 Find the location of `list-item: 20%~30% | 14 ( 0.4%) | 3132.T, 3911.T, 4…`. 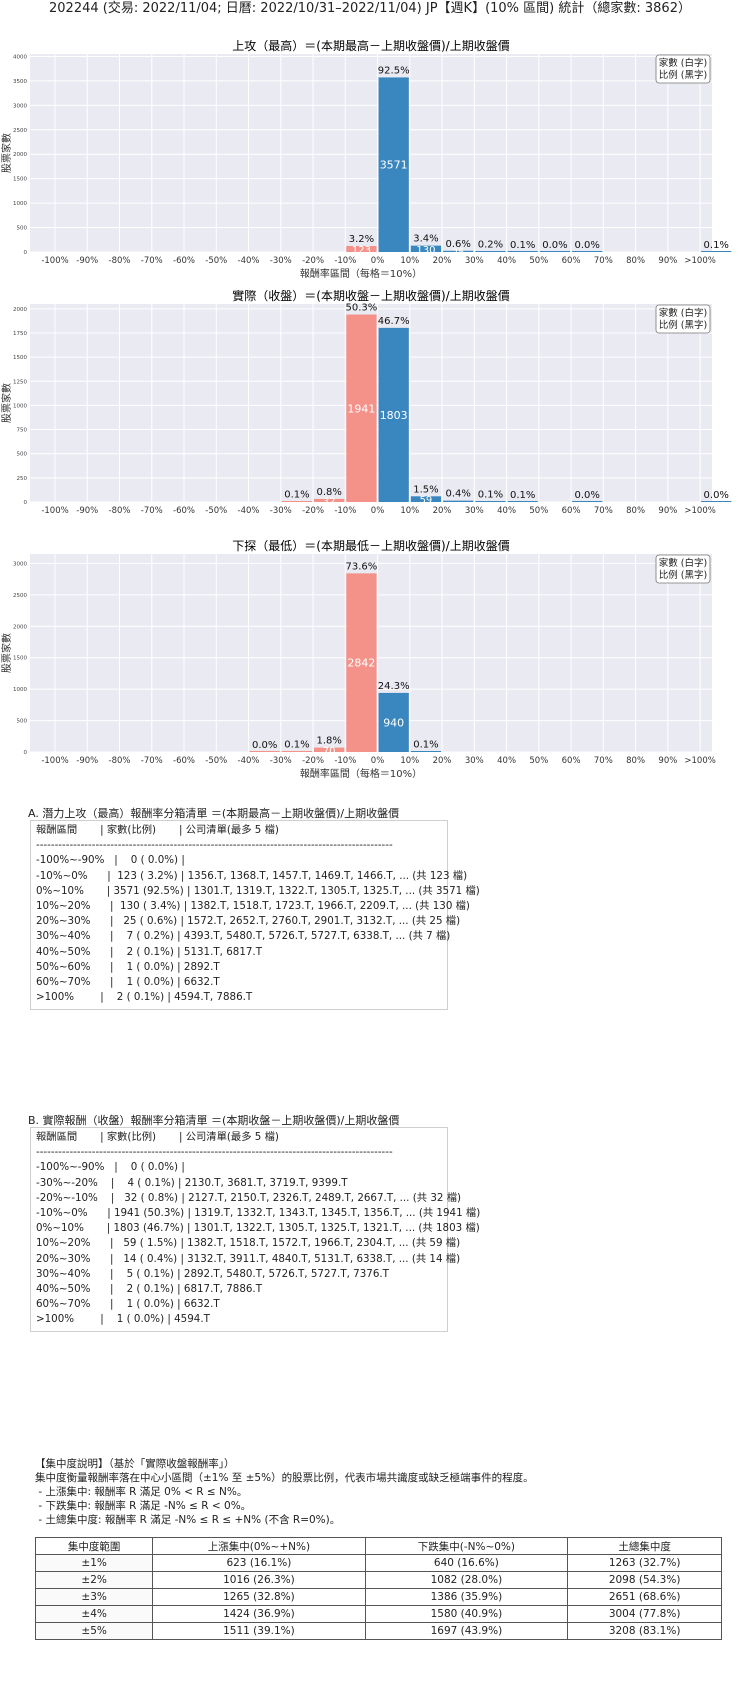

list-item: 20%~30% | 14 ( 0.4%) | 3132.T, 3911.T, 4… is located at coordinates (248, 1258).